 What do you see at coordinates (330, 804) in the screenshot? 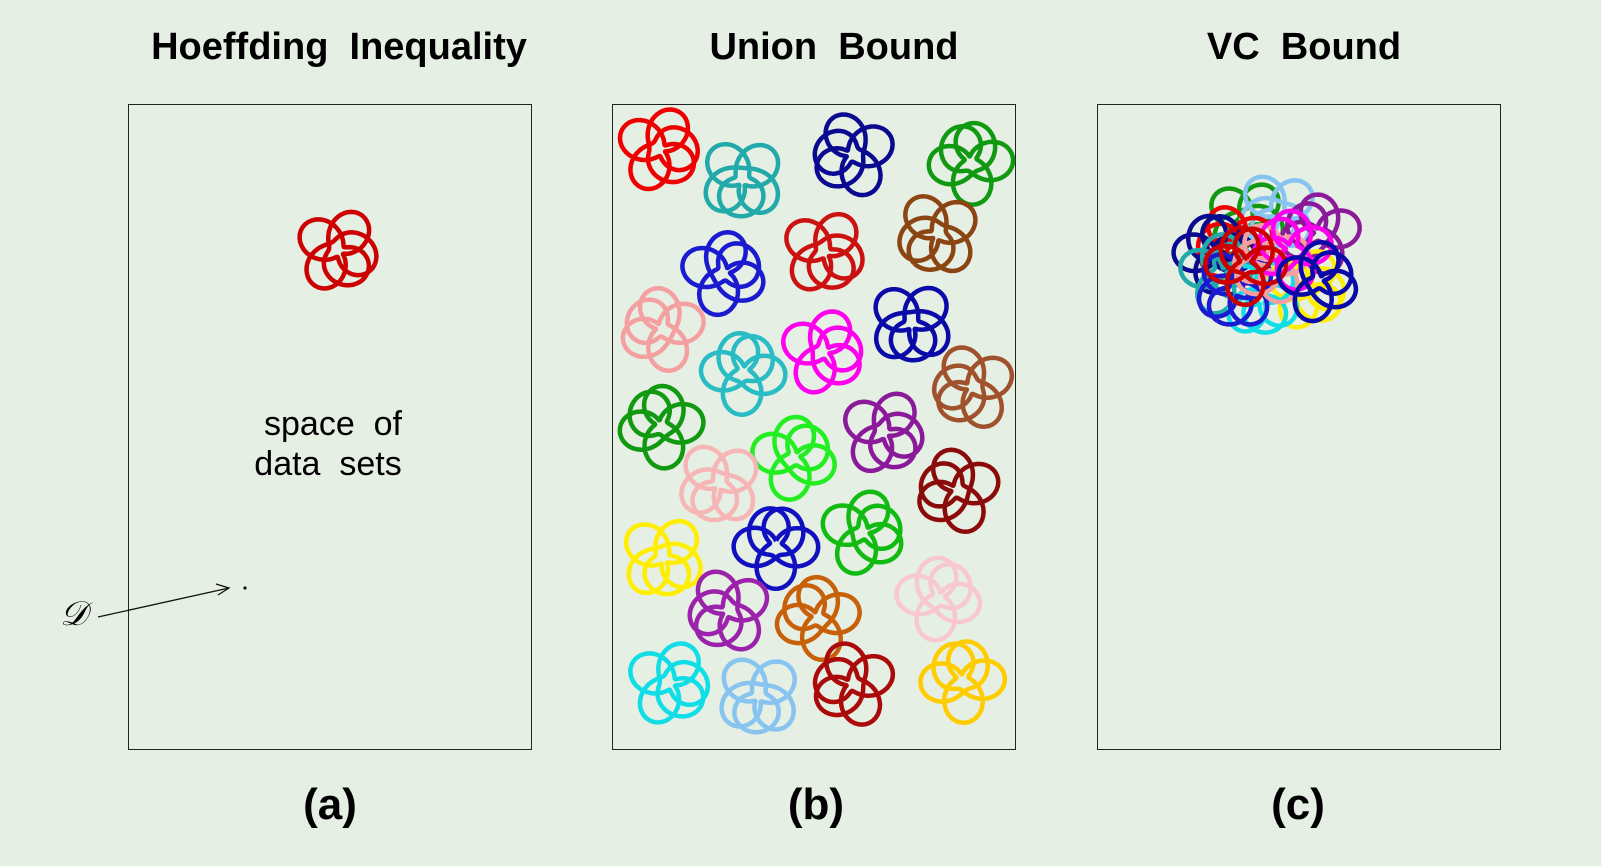
I see `caption-a: (a)` at bounding box center [330, 804].